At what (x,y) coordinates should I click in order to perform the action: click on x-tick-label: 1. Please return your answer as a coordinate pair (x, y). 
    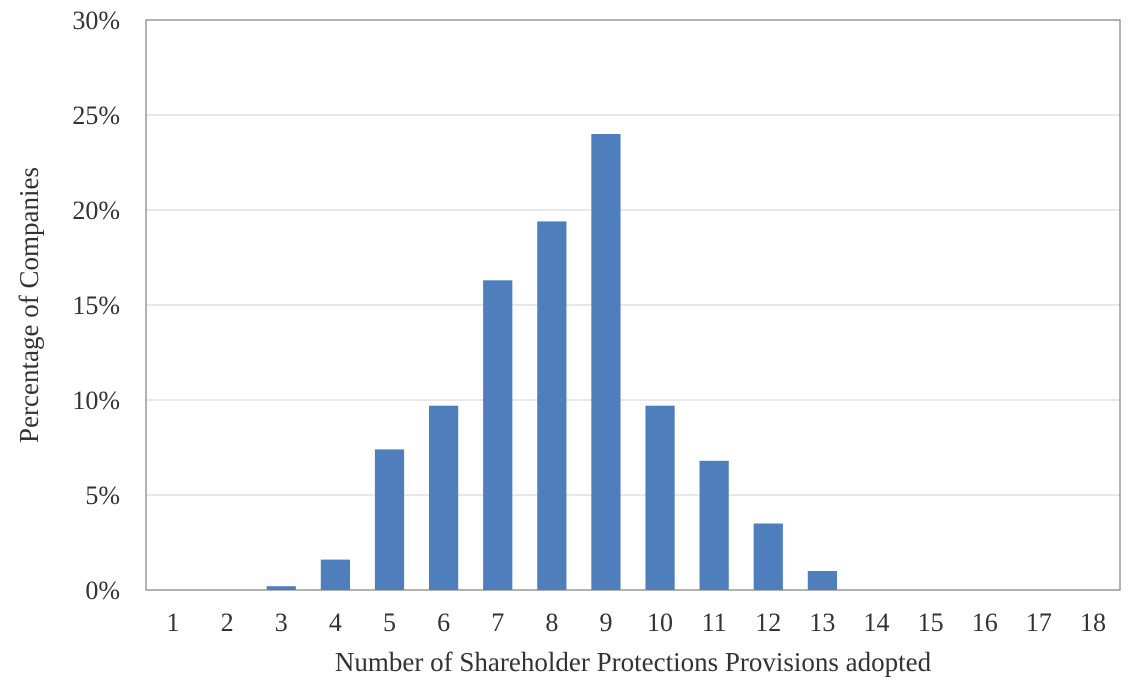
    Looking at the image, I should click on (173, 622).